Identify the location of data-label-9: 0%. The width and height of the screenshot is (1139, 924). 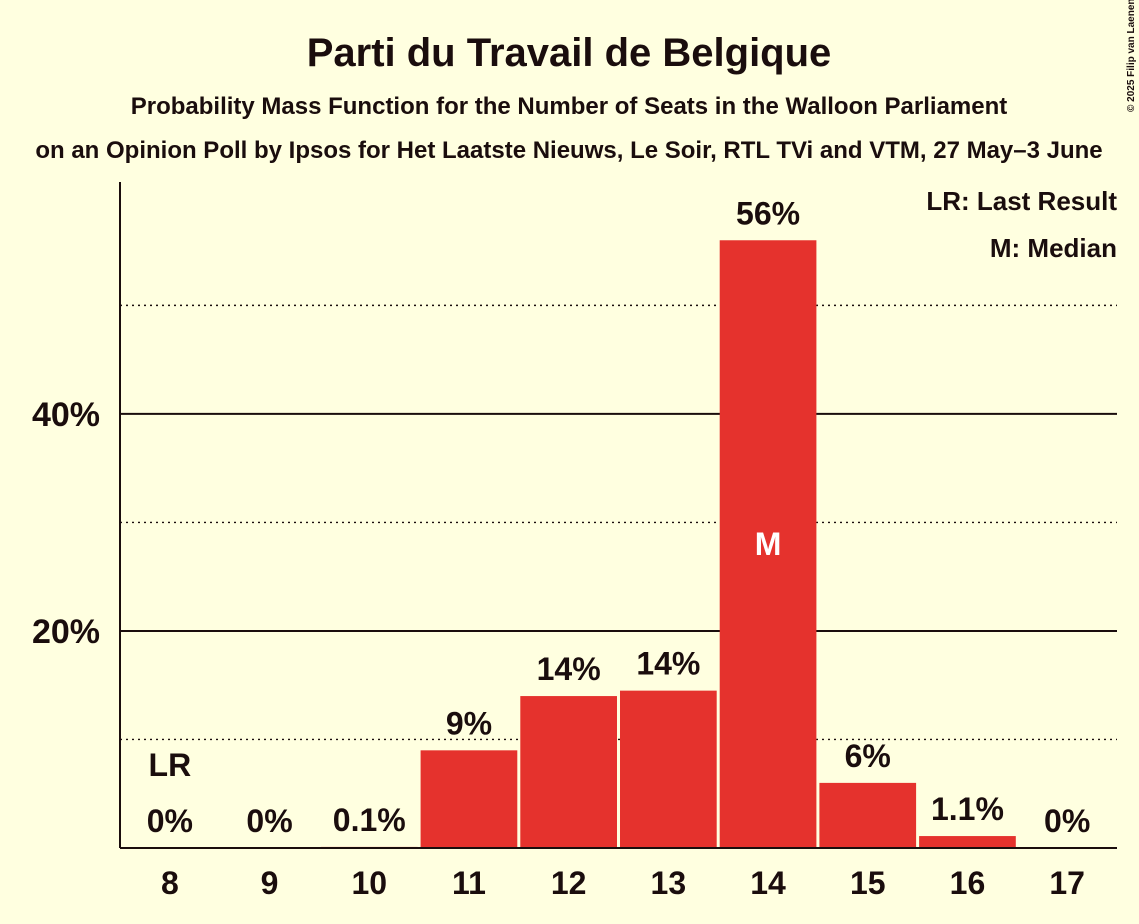
(269, 821).